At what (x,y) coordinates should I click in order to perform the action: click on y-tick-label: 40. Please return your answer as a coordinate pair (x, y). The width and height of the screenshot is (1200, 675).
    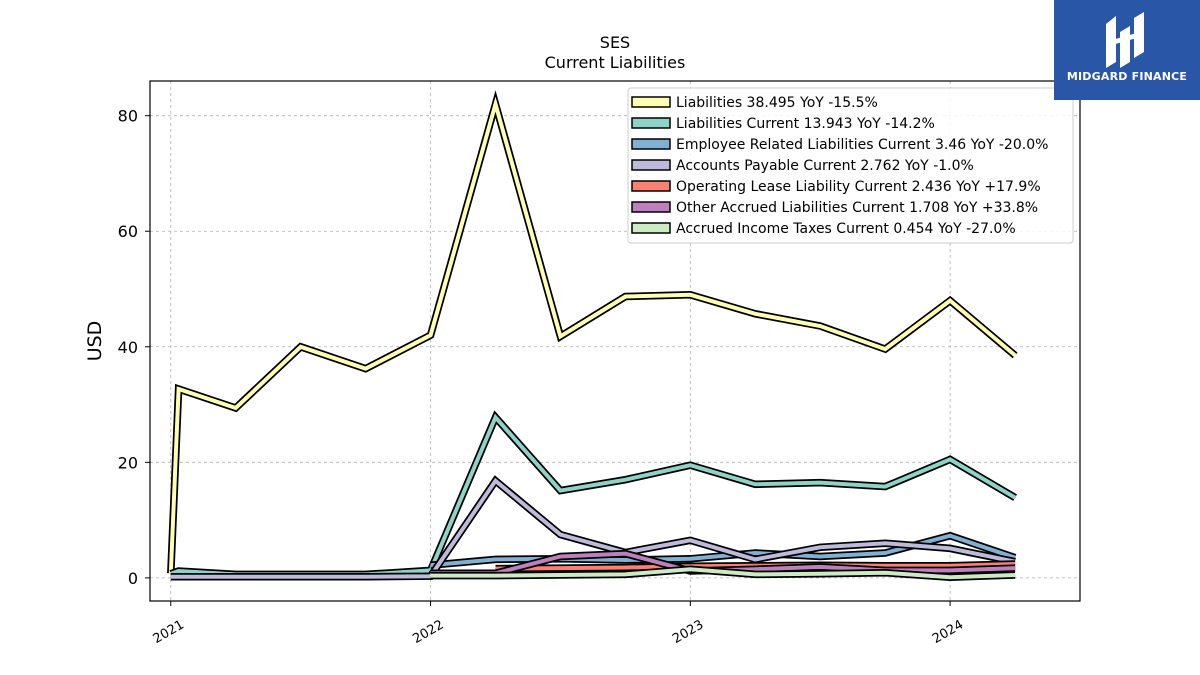
    Looking at the image, I should click on (128, 347).